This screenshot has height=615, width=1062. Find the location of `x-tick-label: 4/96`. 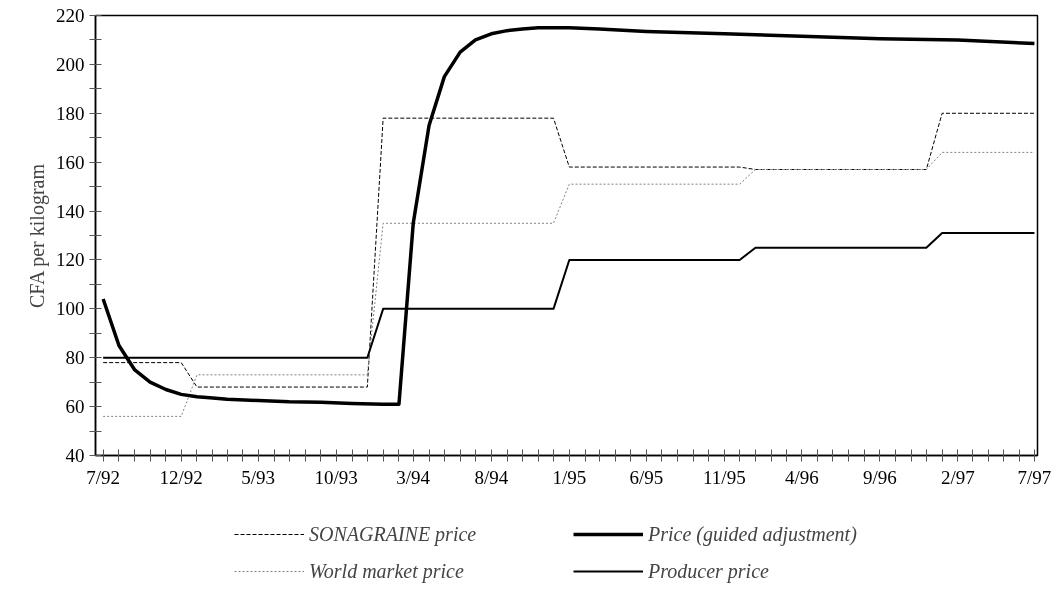

x-tick-label: 4/96 is located at coordinates (801, 477).